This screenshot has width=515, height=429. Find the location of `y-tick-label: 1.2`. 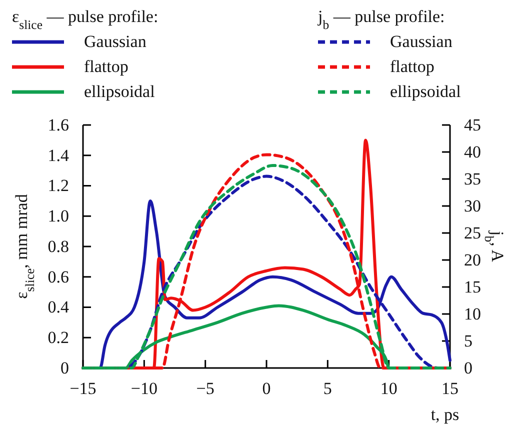

y-tick-label: 1.2 is located at coordinates (58, 186).